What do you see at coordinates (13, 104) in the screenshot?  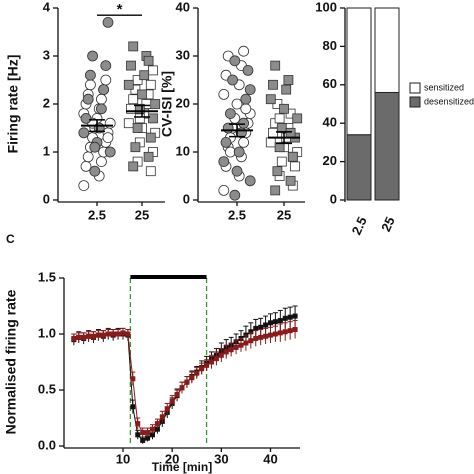 I see `y-axis-label: Firing rate [Hz]` at bounding box center [13, 104].